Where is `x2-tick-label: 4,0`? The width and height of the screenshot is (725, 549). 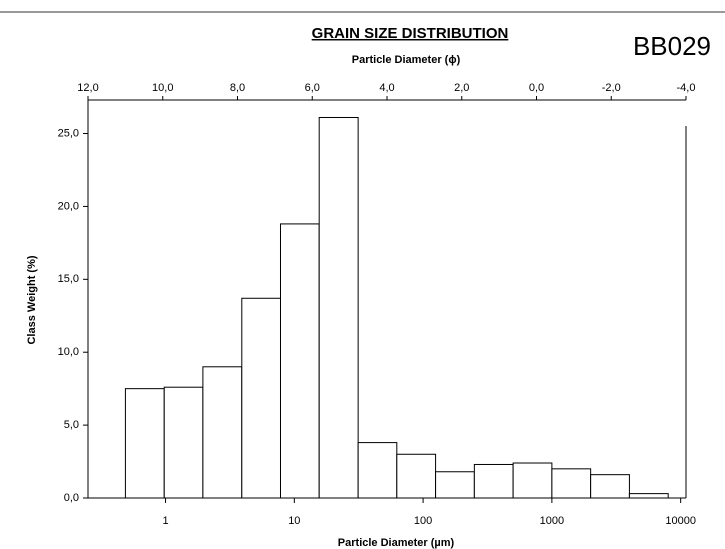 x2-tick-label: 4,0 is located at coordinates (386, 88).